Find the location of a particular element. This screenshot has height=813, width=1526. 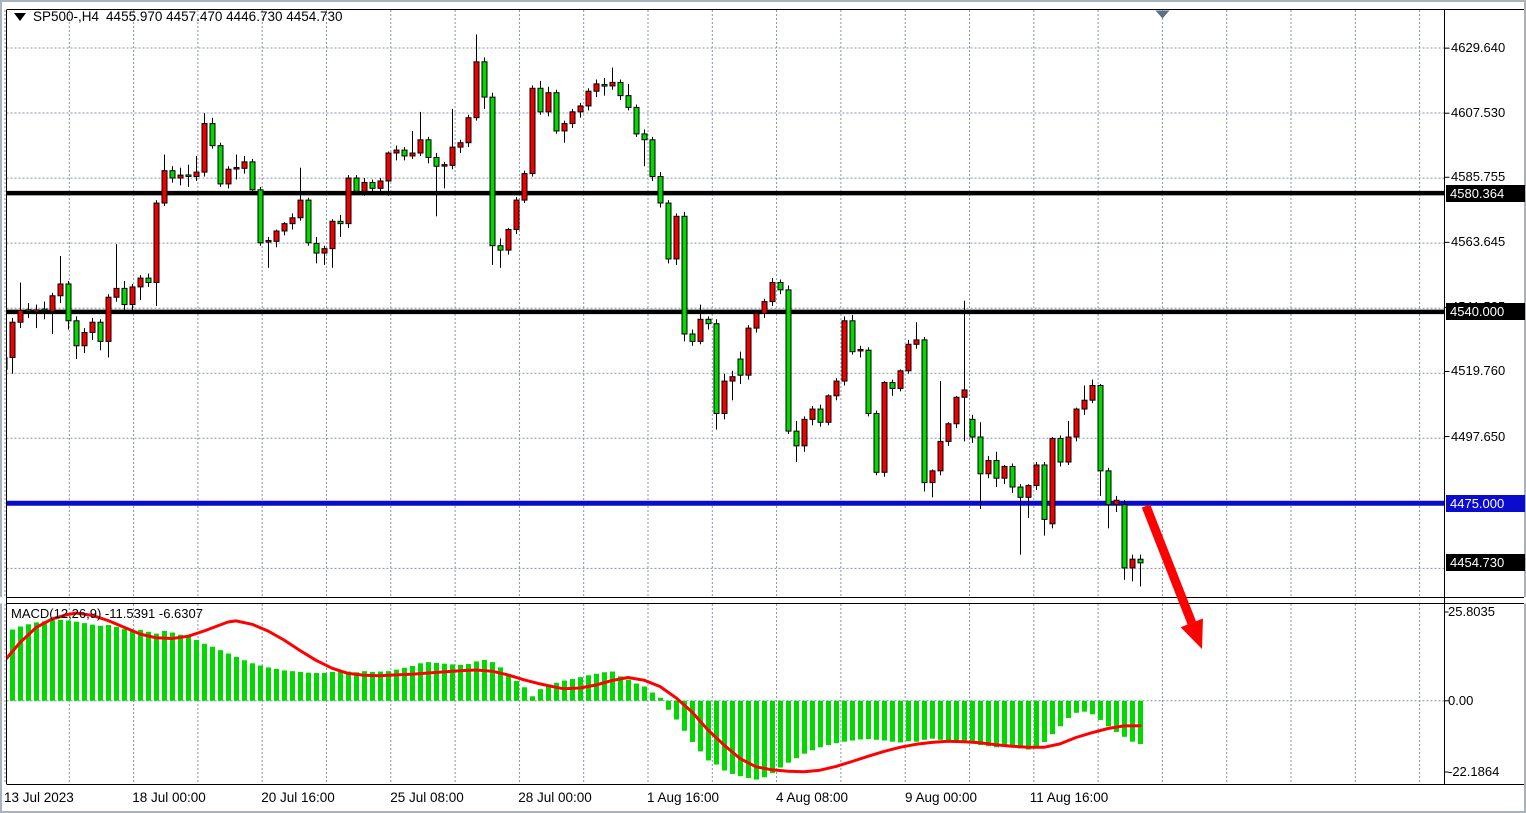

down-arrow-annotation is located at coordinates (1168, 564).